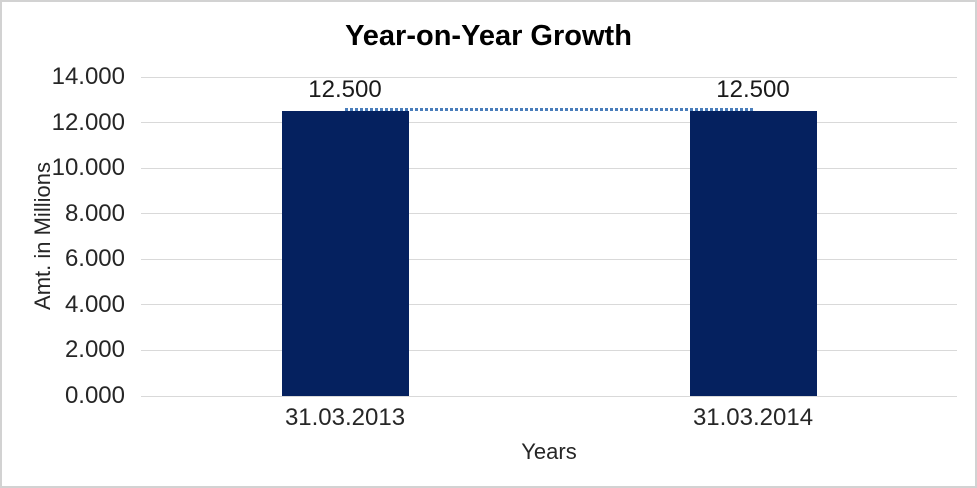 The width and height of the screenshot is (977, 488). I want to click on connector-line, so click(549, 110).